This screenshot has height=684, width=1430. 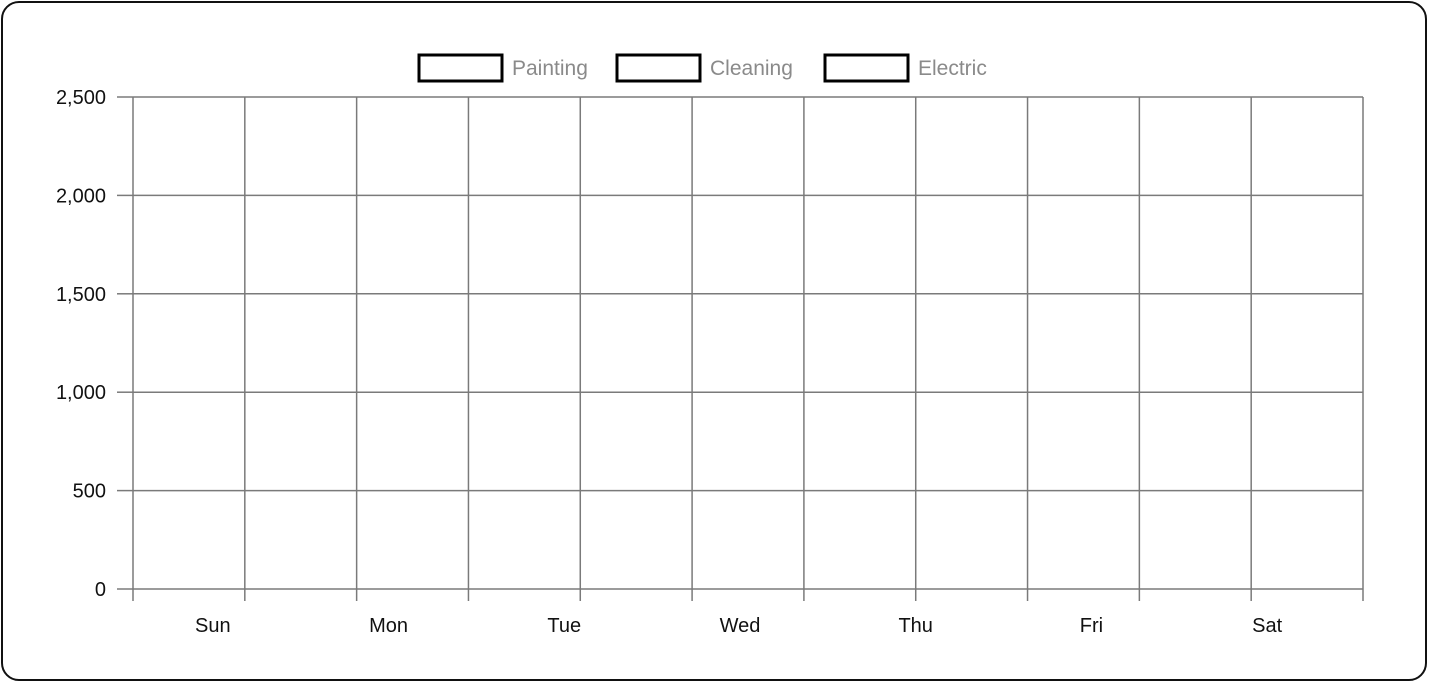 I want to click on x-axis: Sun Mon Tue Wed Thu Fri Sat, so click(x=739, y=626).